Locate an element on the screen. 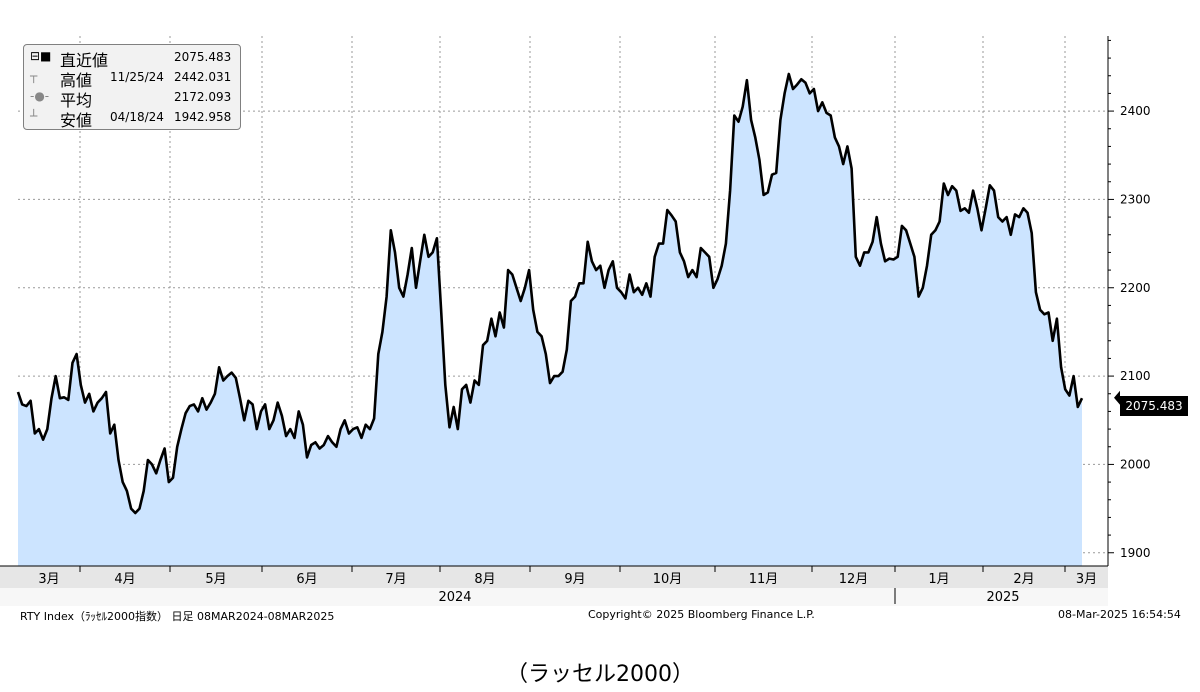 The height and width of the screenshot is (692, 1200). chart-caption: （ラッセル2000） is located at coordinates (600, 674).